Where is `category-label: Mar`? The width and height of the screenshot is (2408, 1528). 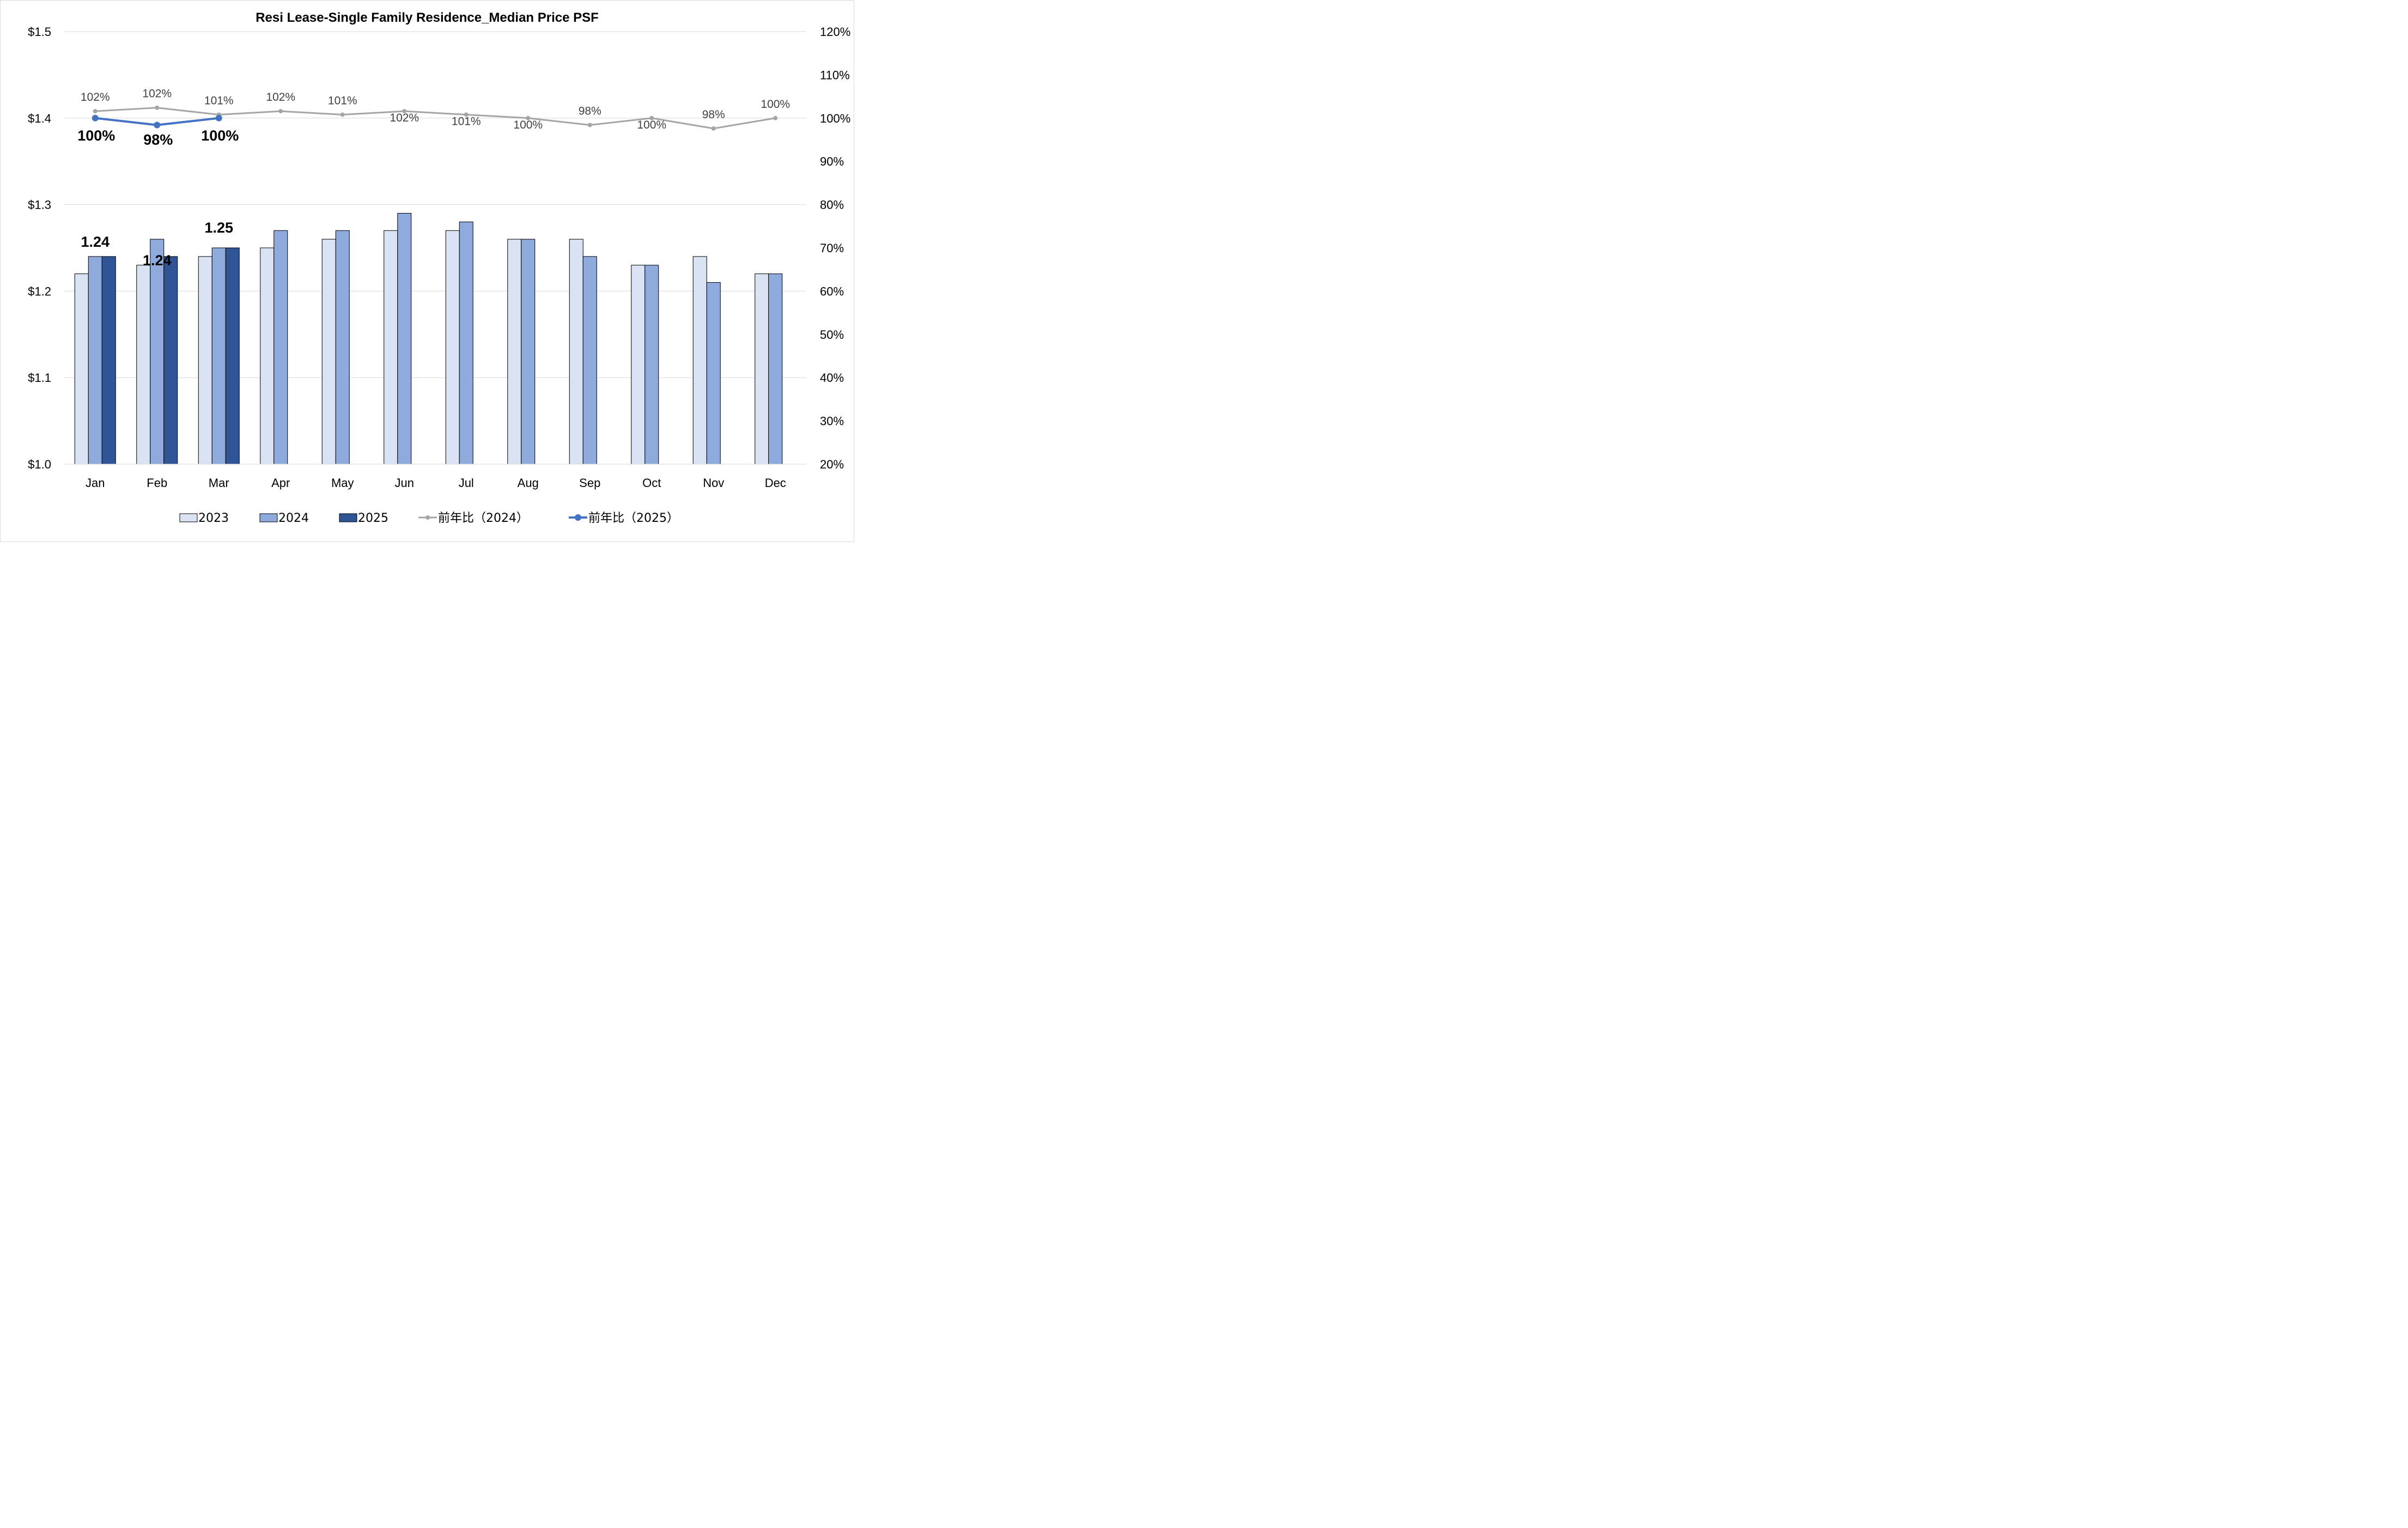
category-label: Mar is located at coordinates (219, 483).